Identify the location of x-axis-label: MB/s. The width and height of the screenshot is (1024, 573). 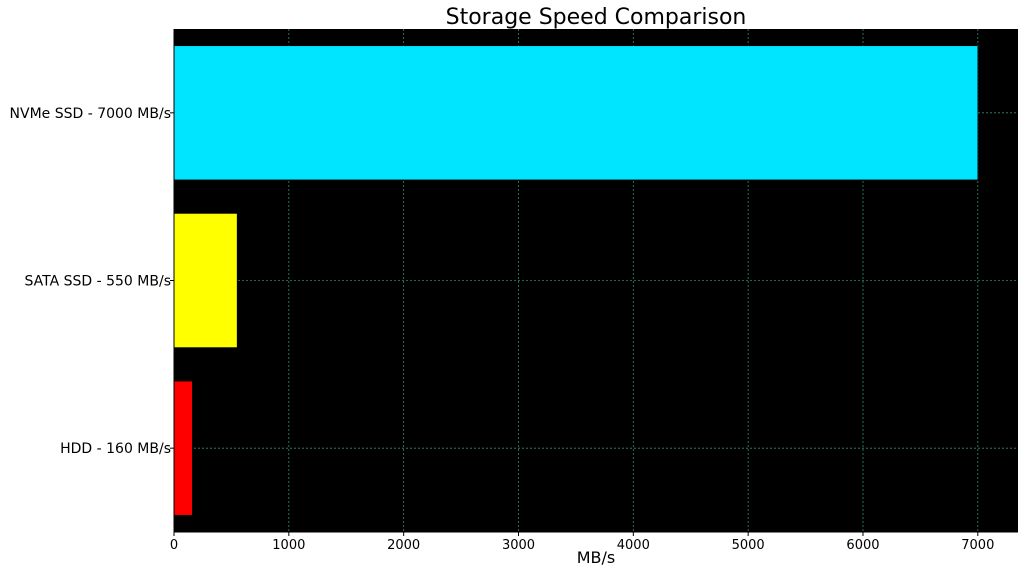
(596, 557).